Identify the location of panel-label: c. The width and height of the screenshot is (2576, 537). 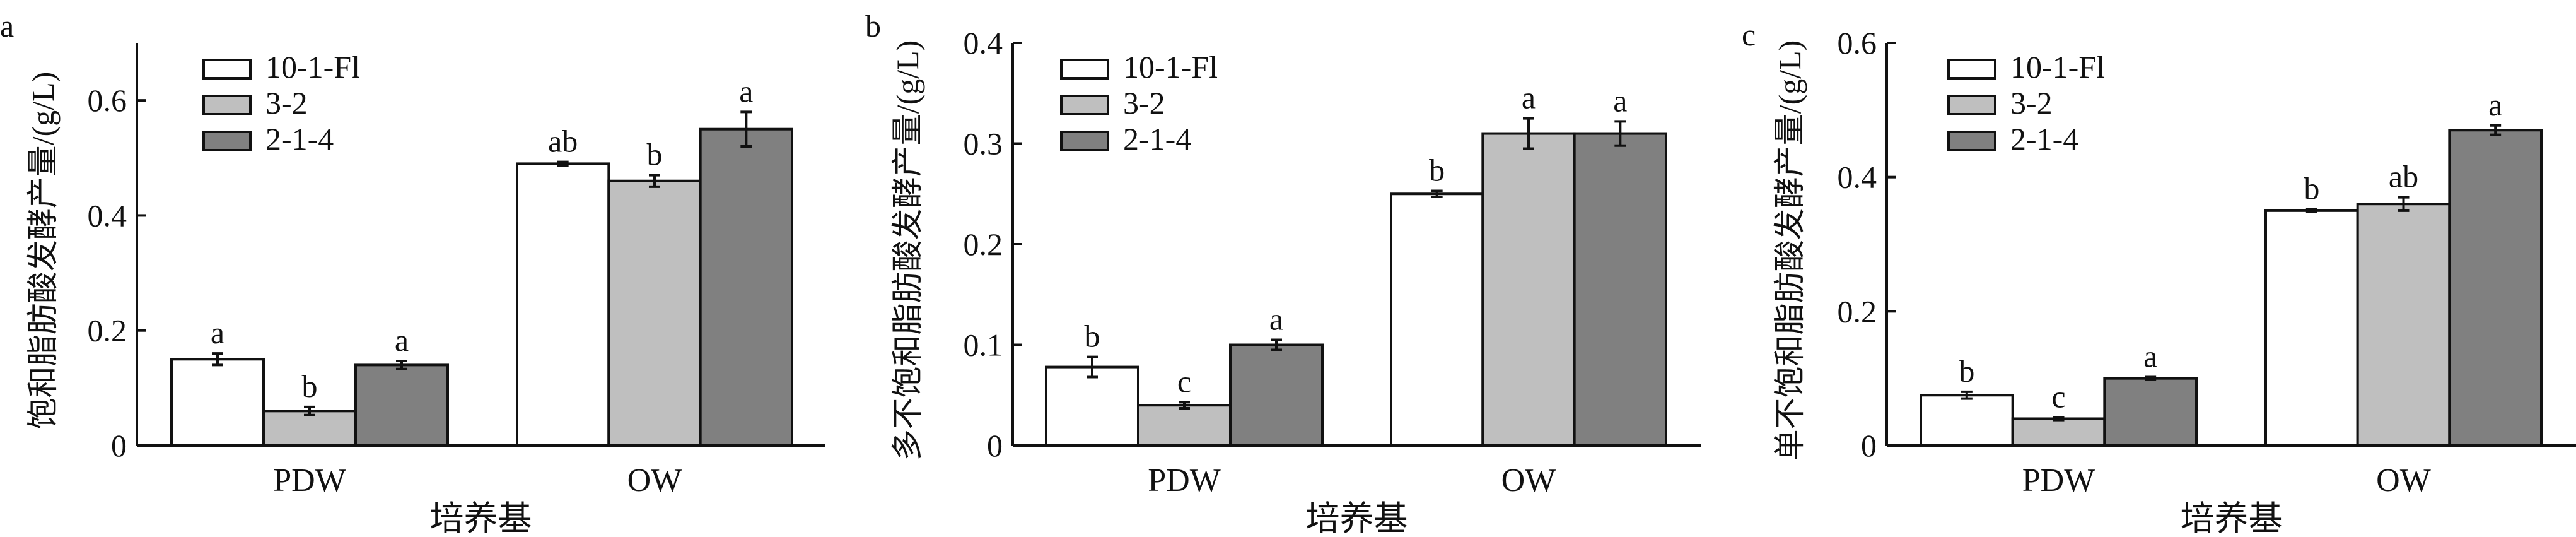
(1749, 34).